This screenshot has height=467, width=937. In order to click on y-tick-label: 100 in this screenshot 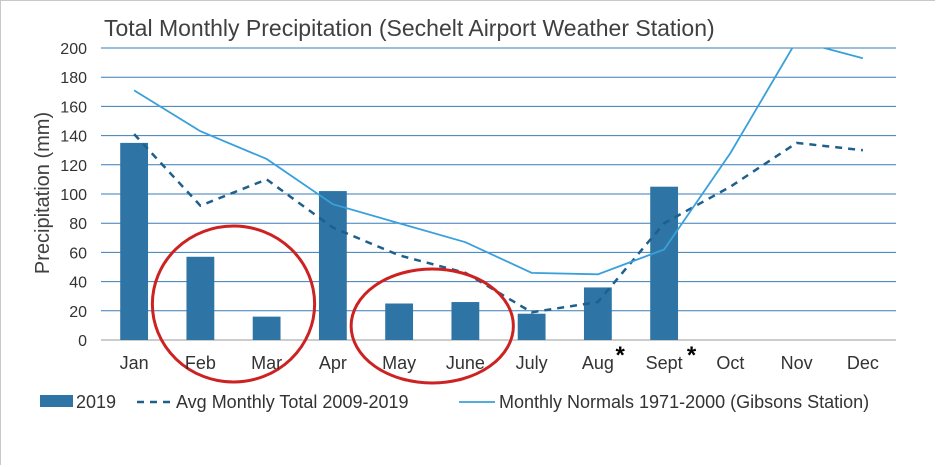, I will do `click(73, 195)`.